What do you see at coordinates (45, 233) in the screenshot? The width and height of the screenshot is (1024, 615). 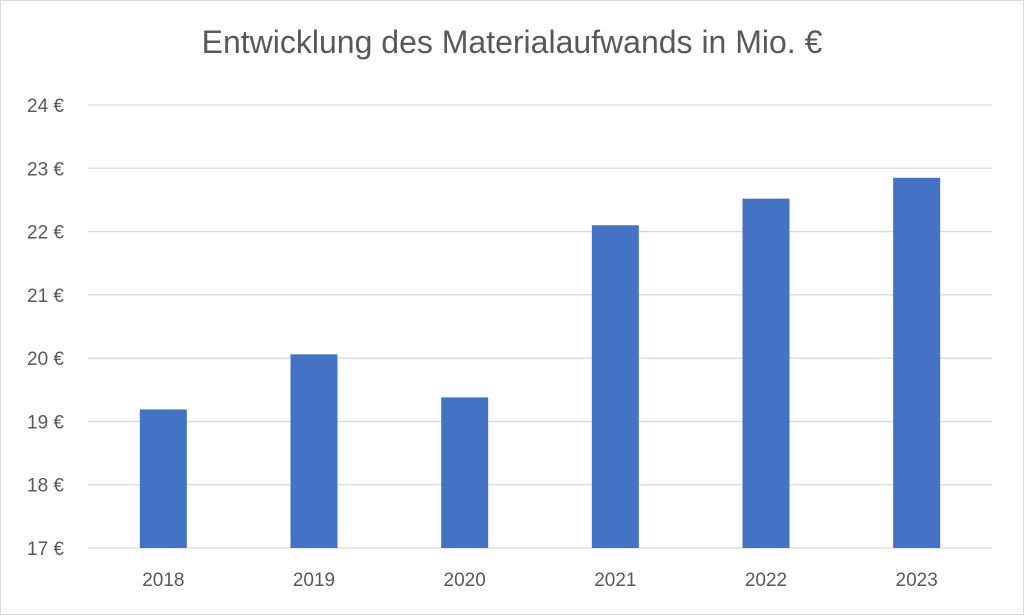 I see `y-tick-label-22: 22 €` at bounding box center [45, 233].